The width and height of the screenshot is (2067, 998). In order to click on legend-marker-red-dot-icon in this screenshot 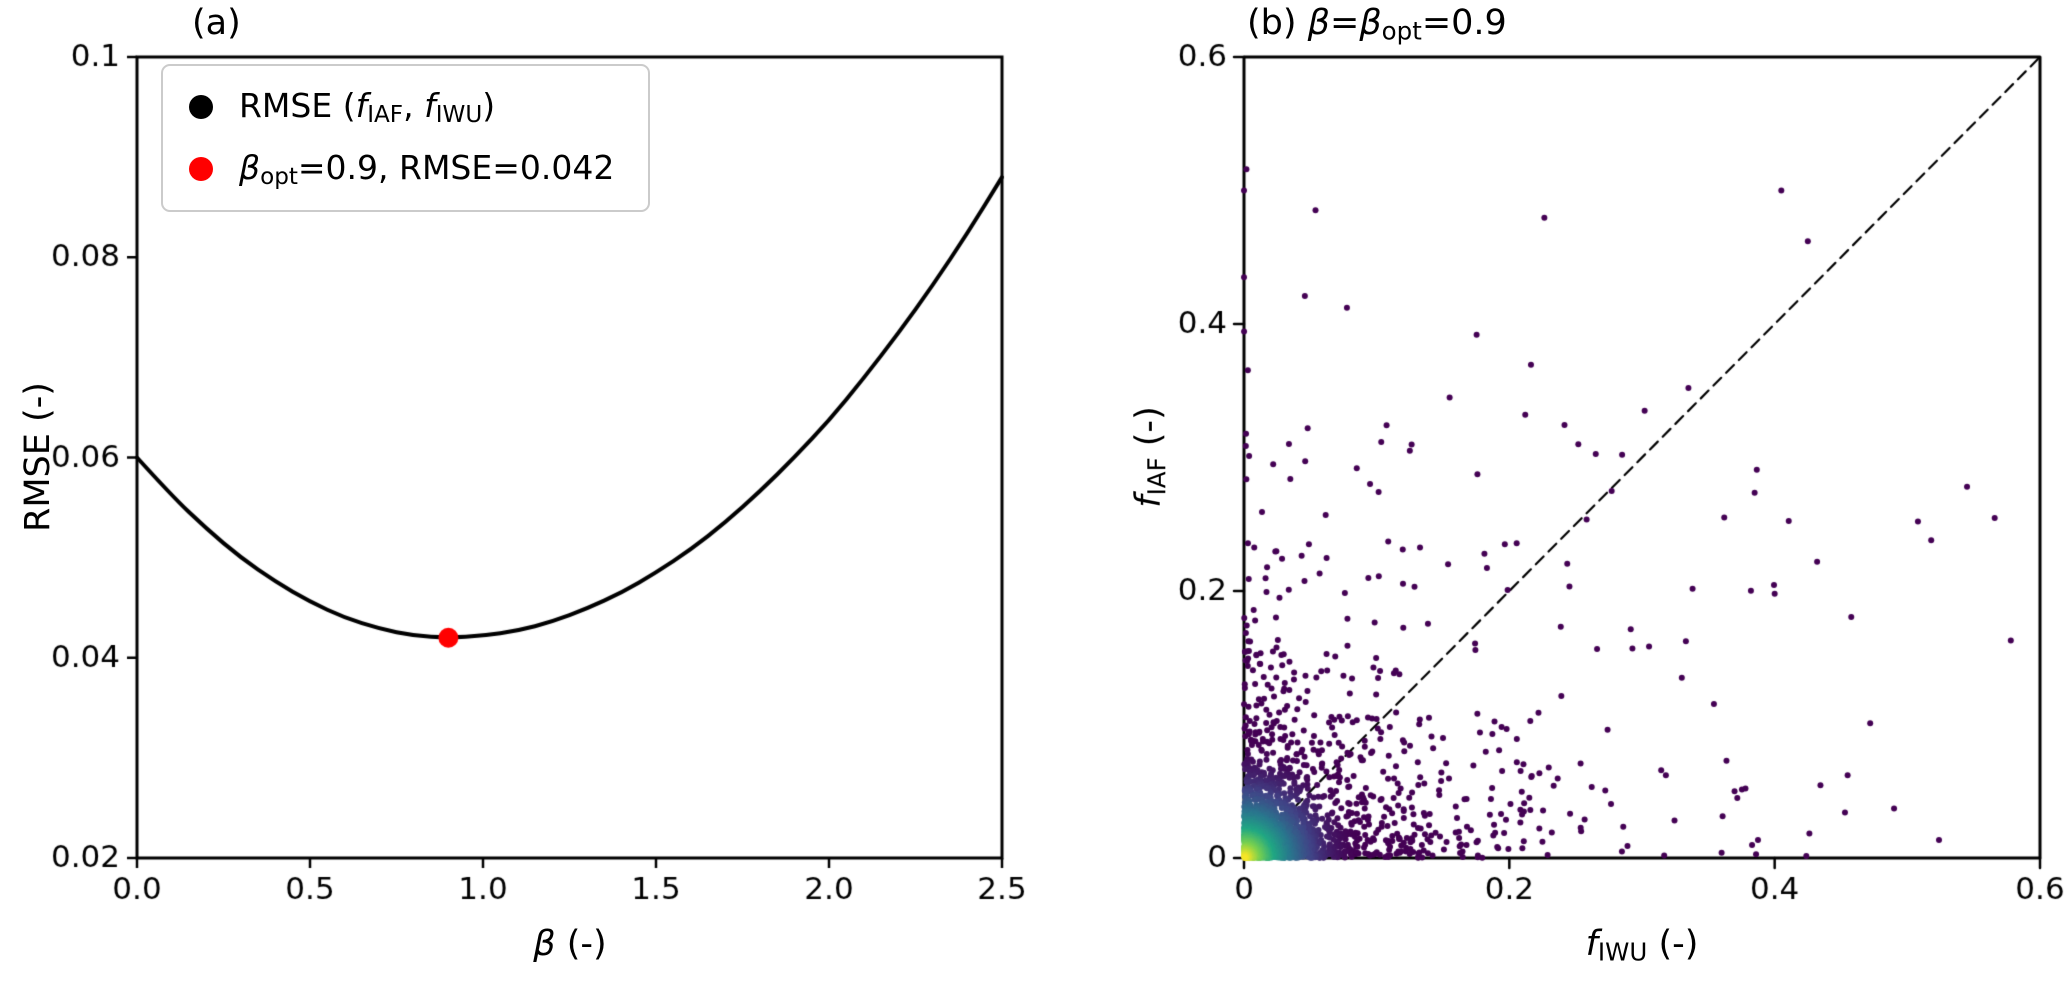, I will do `click(201, 169)`.